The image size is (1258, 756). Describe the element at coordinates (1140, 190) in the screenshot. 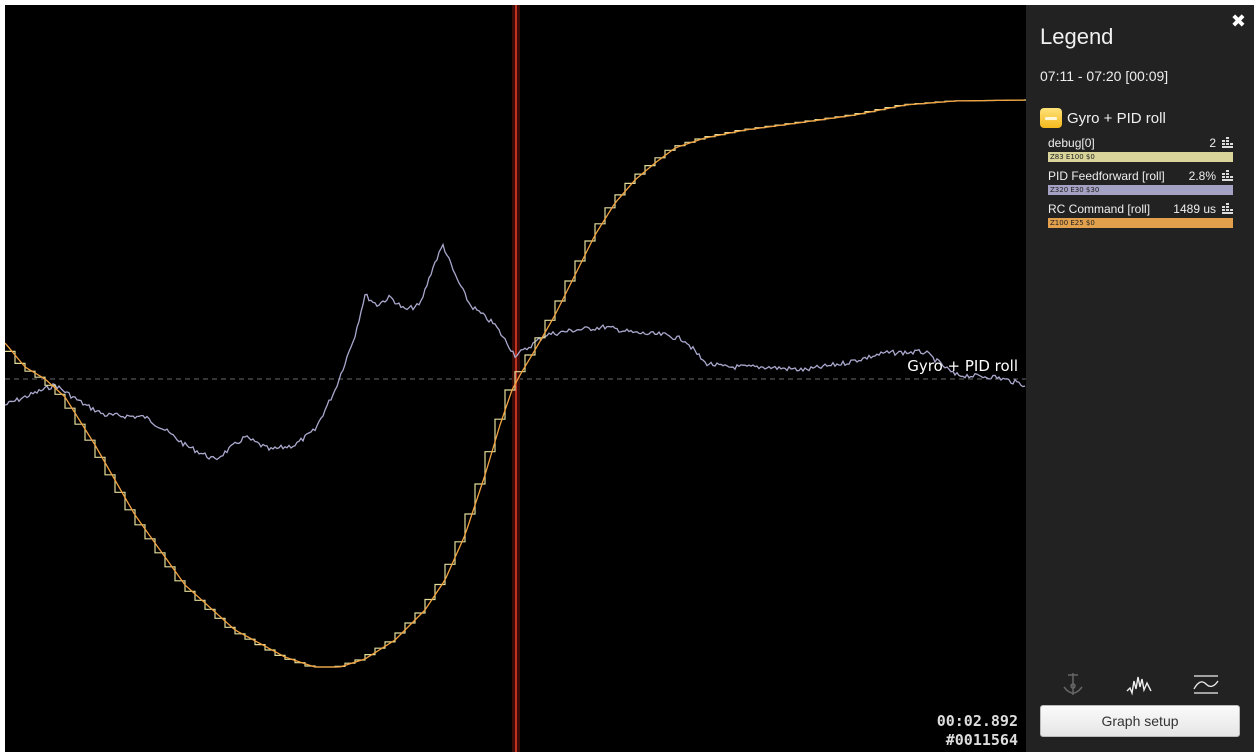

I see `field-scale-bar: Z320 E30 $30` at that location.